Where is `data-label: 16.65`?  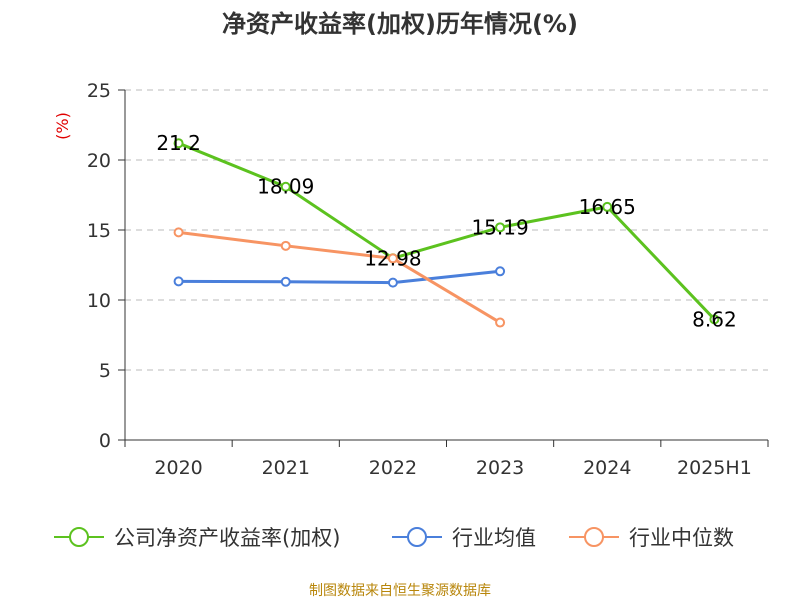 data-label: 16.65 is located at coordinates (607, 207).